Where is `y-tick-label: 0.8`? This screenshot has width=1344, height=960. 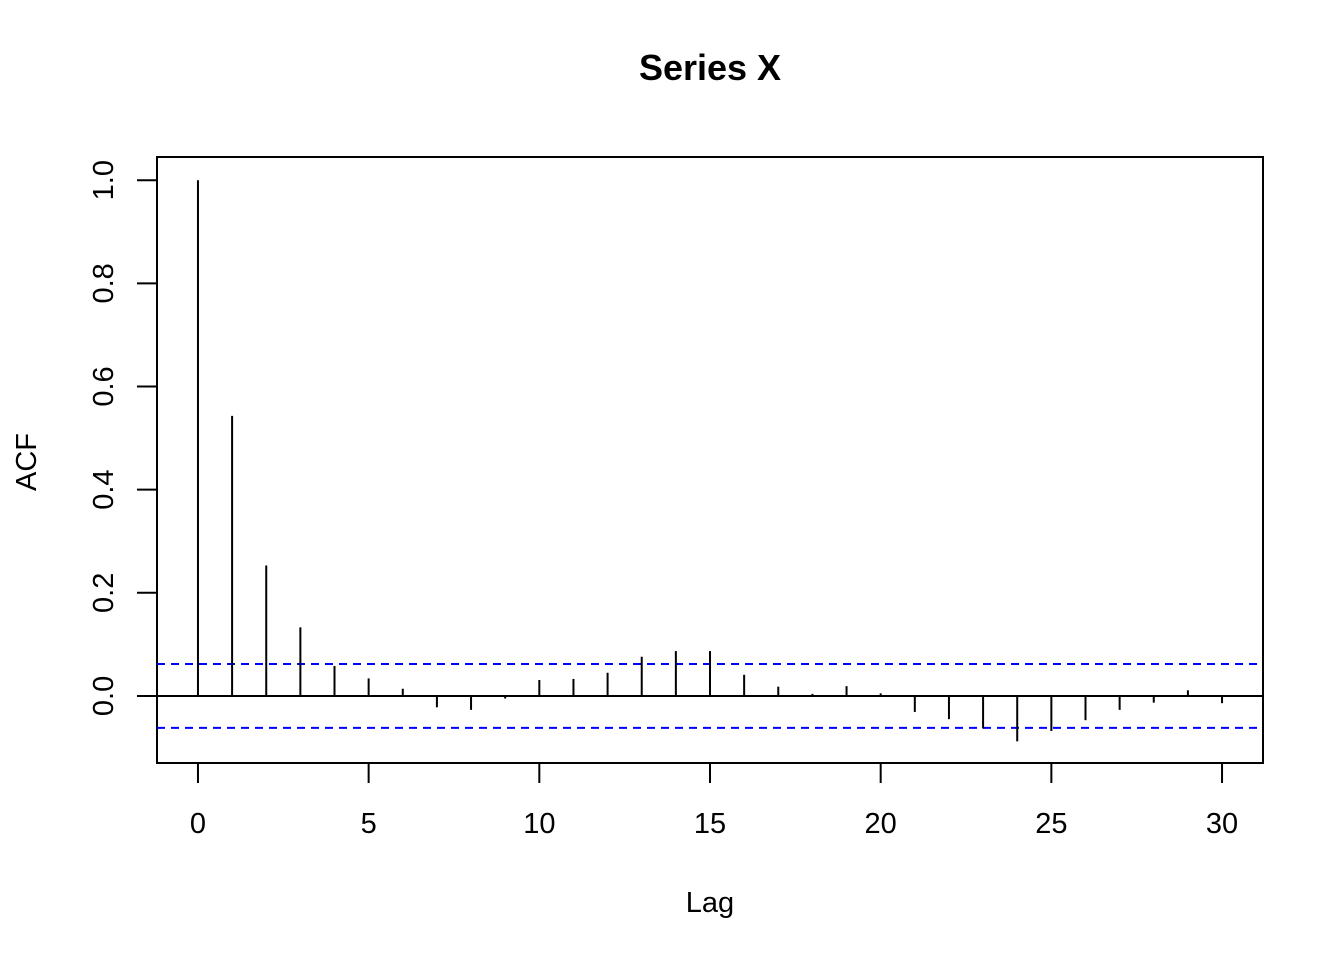
y-tick-label: 0.8 is located at coordinates (104, 283).